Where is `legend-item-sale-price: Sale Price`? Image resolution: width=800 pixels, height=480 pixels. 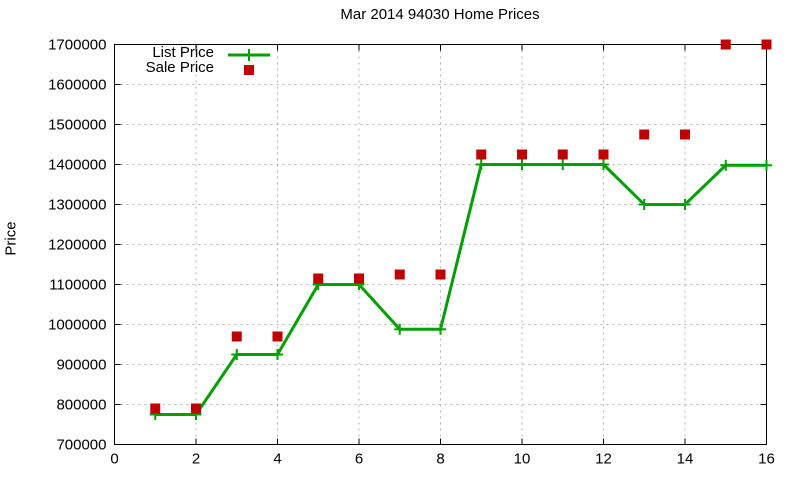
legend-item-sale-price: Sale Price is located at coordinates (193, 67).